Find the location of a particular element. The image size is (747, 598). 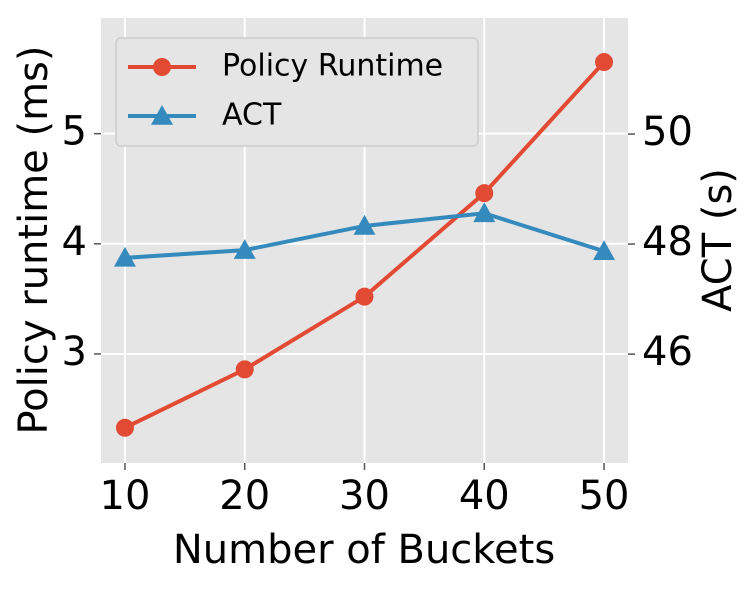

x-axis-label: Number of Buckets is located at coordinates (364, 550).